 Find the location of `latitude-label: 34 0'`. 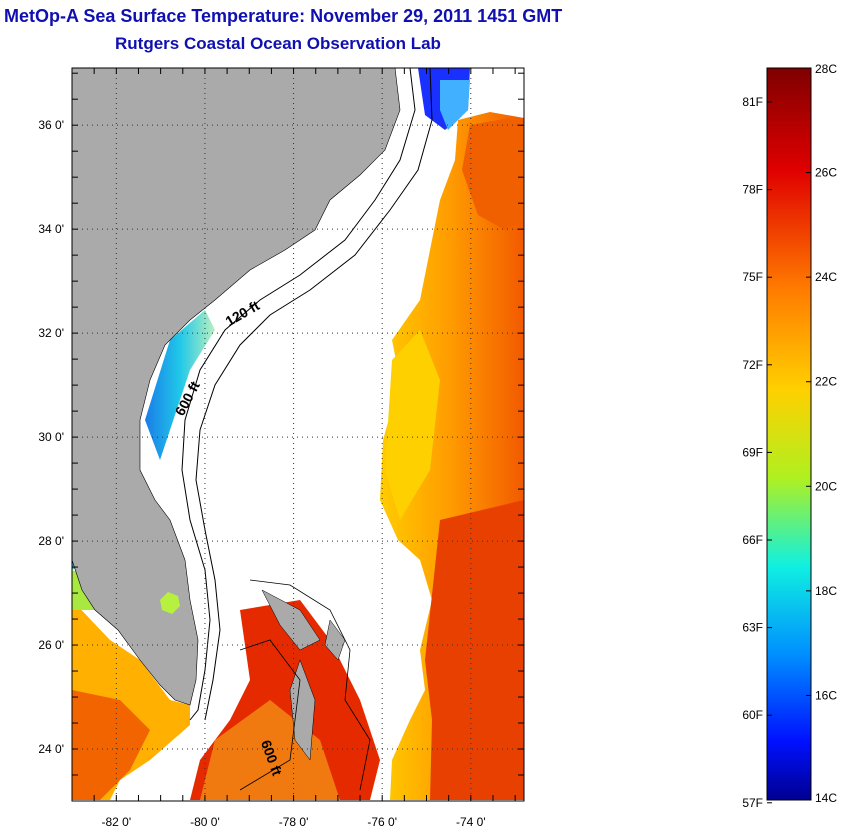

latitude-label: 34 0' is located at coordinates (51, 229).